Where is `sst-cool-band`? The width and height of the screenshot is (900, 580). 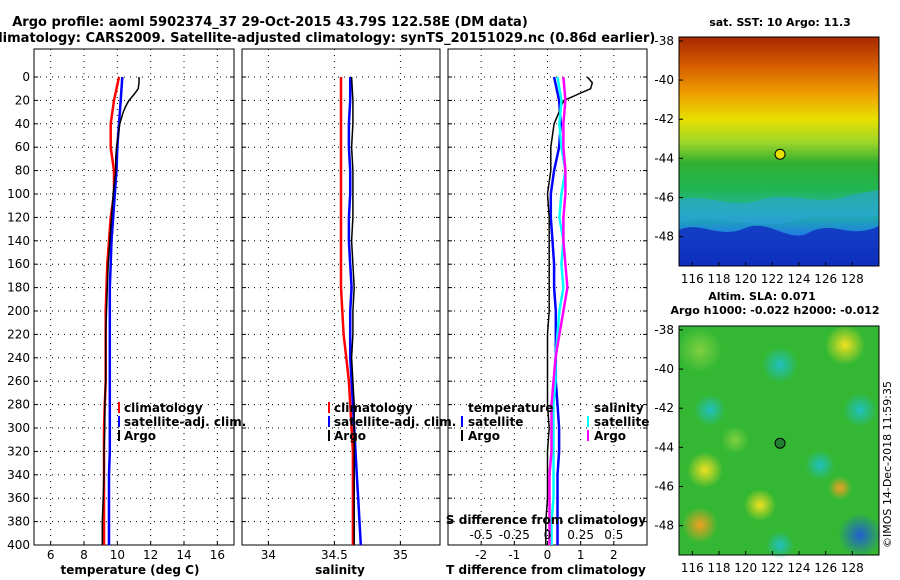
sst-cool-band is located at coordinates (779, 207).